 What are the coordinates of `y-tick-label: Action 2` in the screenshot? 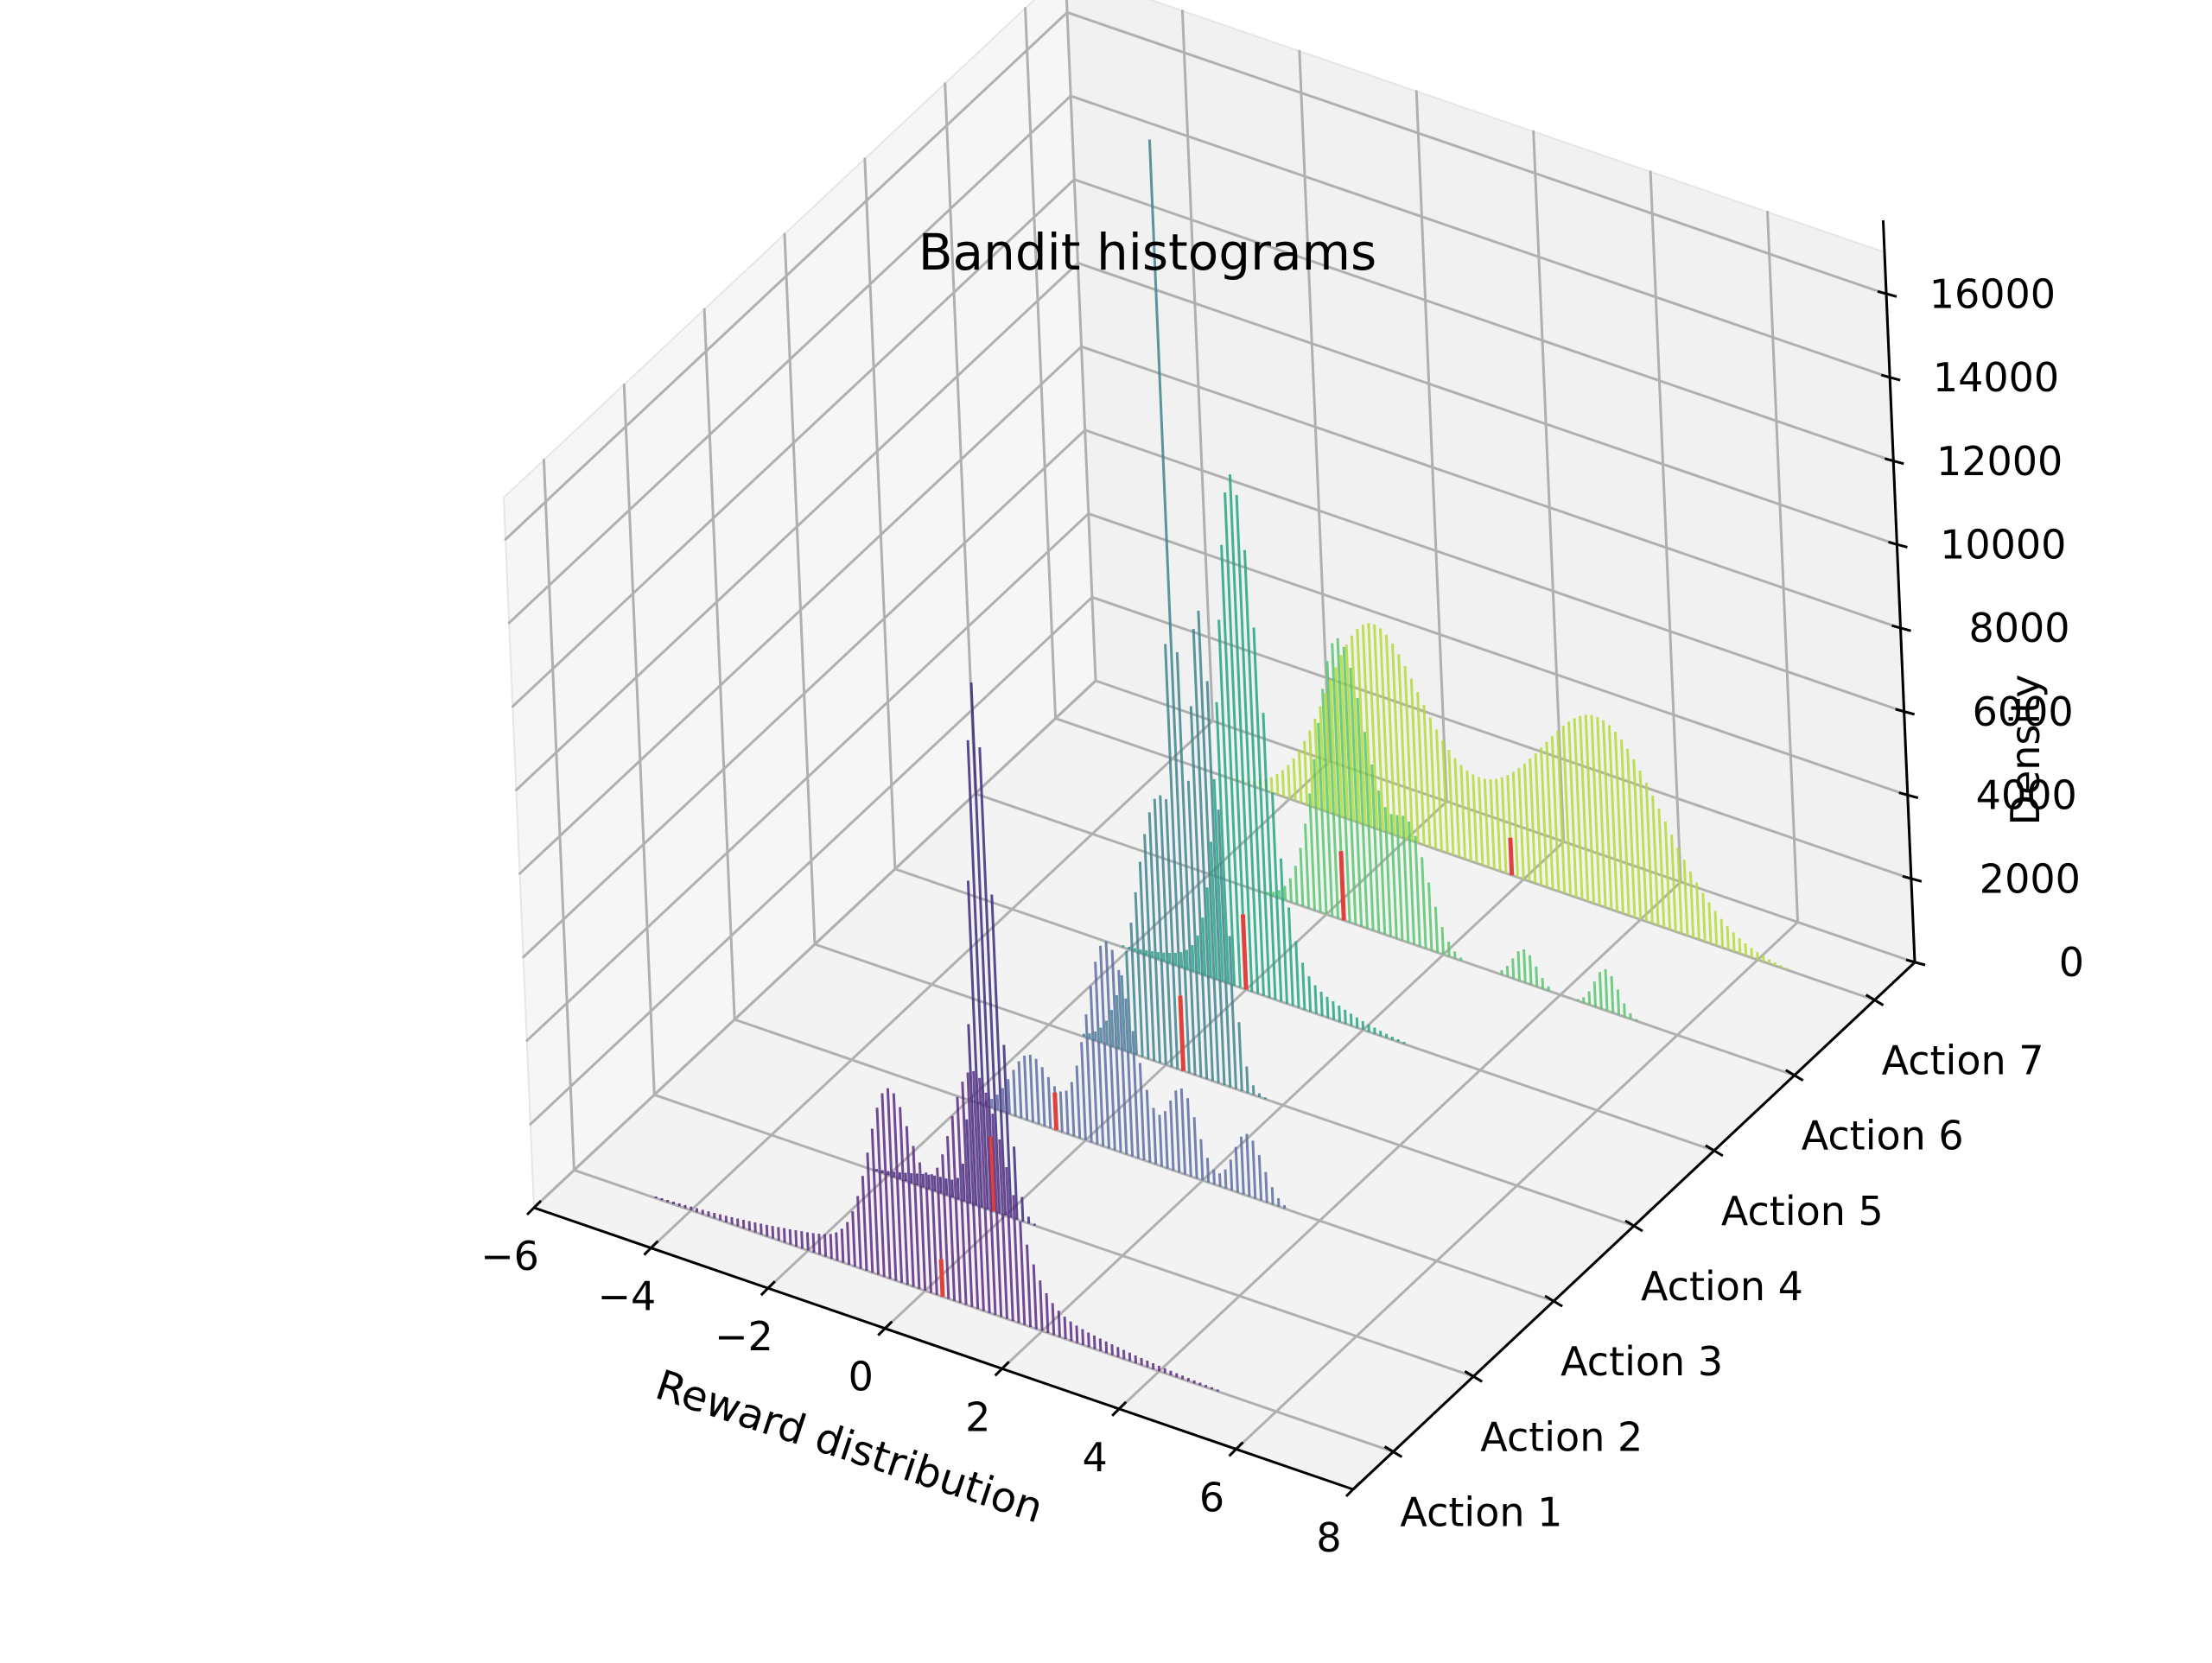 It's located at (1561, 1437).